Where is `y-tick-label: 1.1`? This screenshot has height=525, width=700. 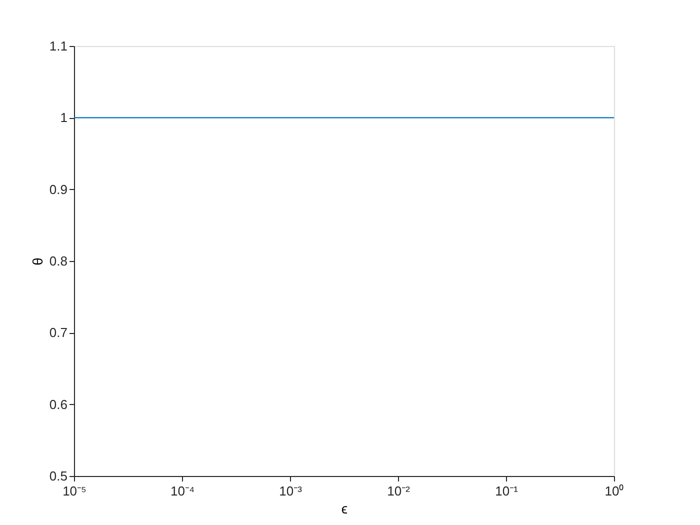 y-tick-label: 1.1 is located at coordinates (58, 46).